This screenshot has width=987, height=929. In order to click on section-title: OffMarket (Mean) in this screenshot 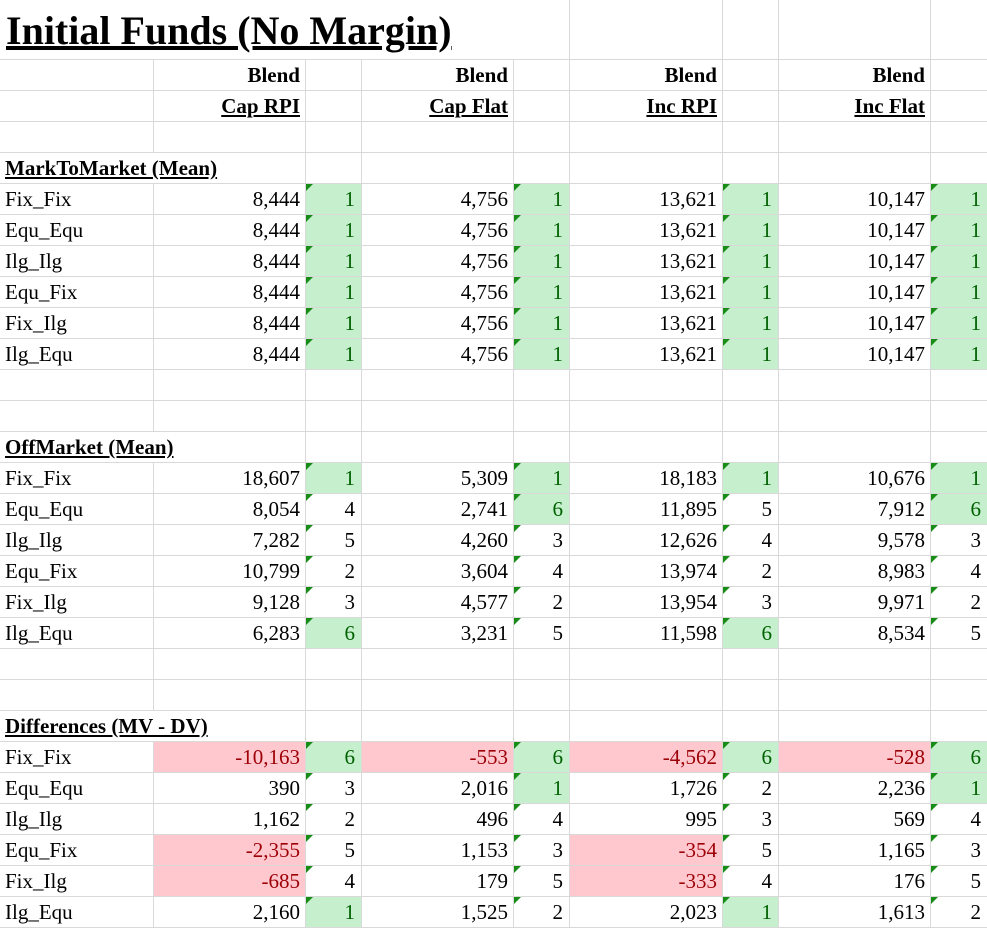, I will do `click(153, 447)`.